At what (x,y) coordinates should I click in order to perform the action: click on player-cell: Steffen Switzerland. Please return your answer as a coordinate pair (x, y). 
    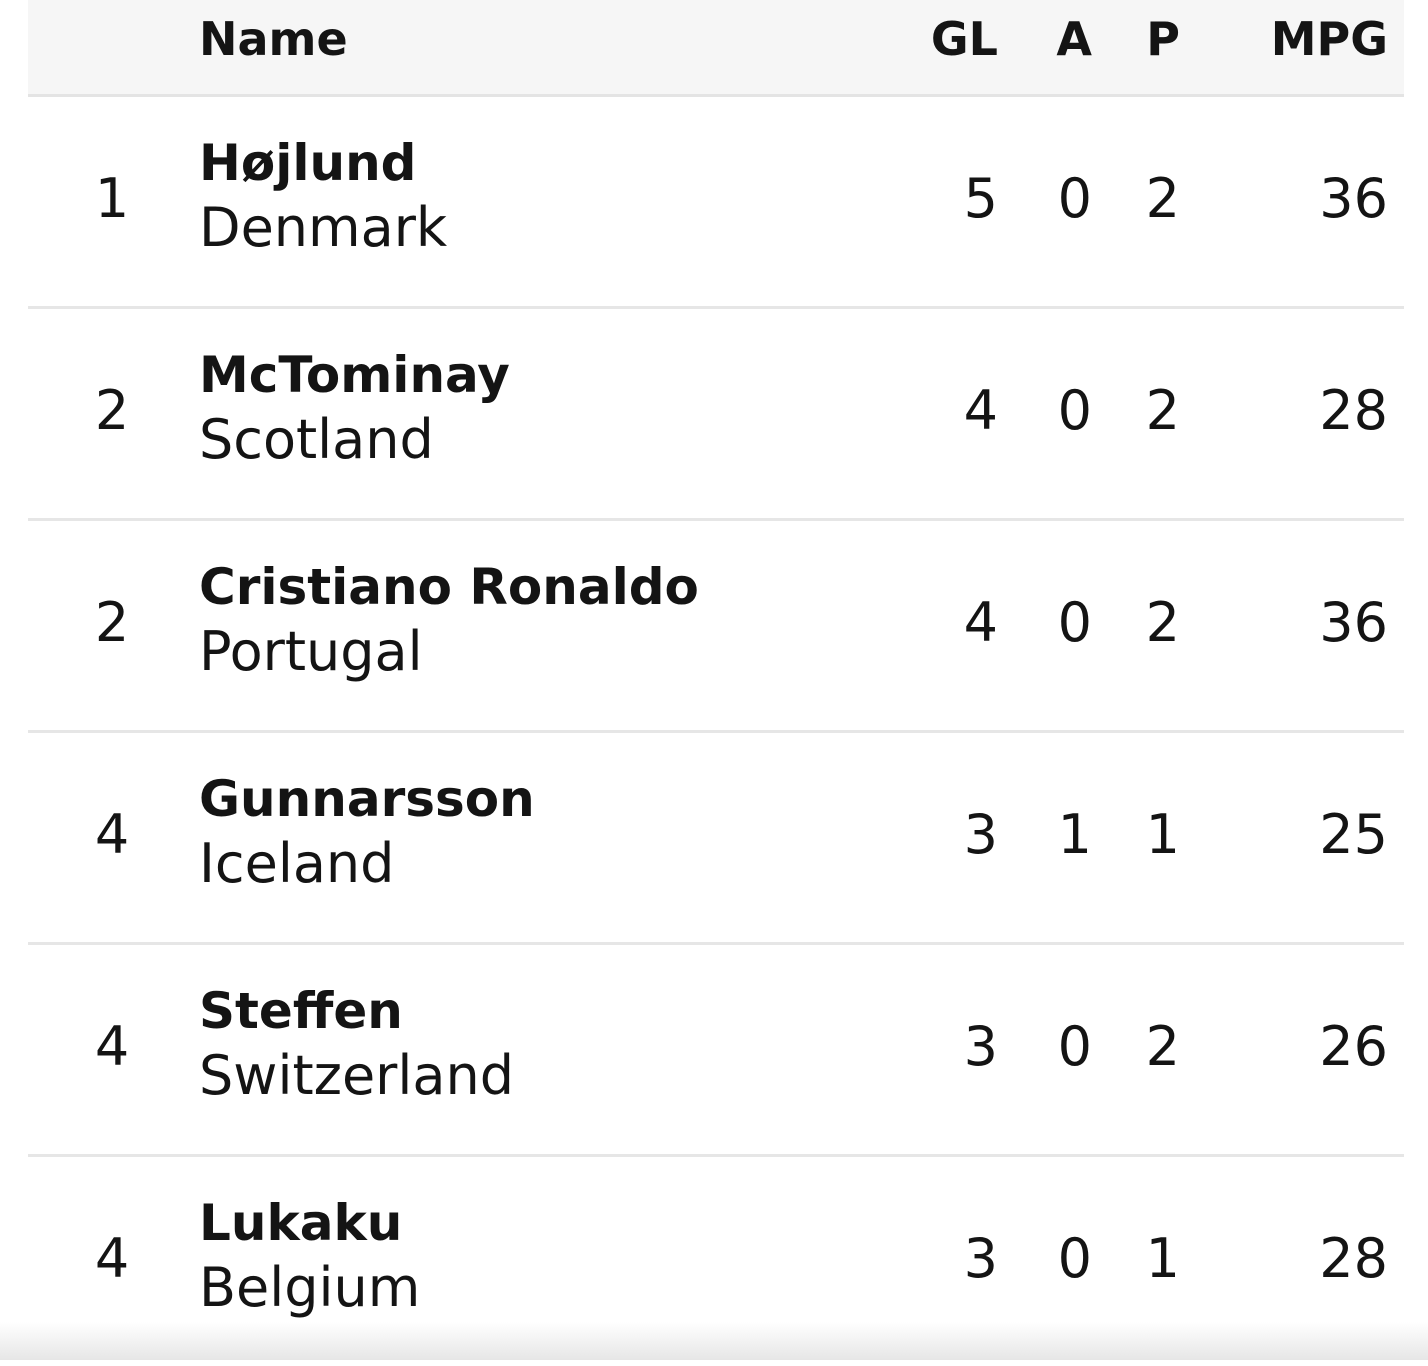
    Looking at the image, I should click on (356, 1046).